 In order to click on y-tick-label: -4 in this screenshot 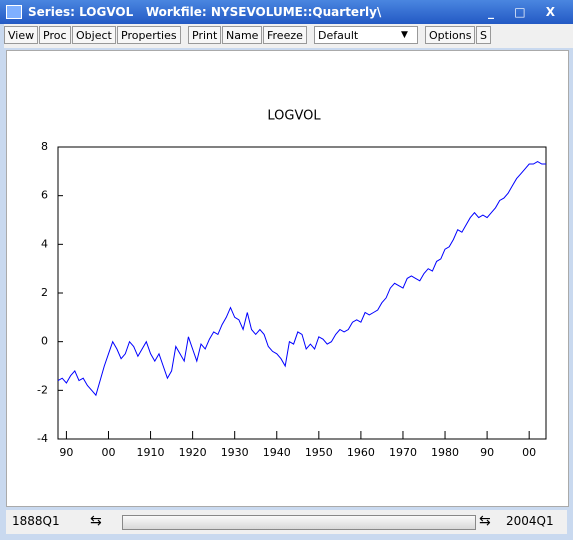, I will do `click(42, 438)`.